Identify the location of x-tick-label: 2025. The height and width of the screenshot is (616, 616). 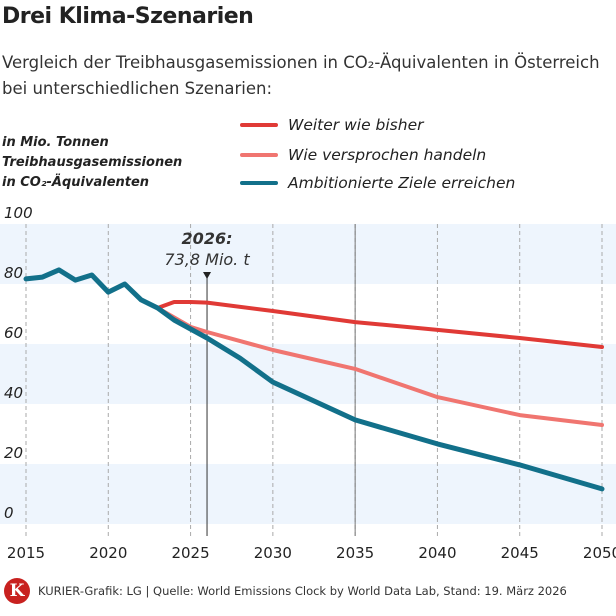
(190, 553).